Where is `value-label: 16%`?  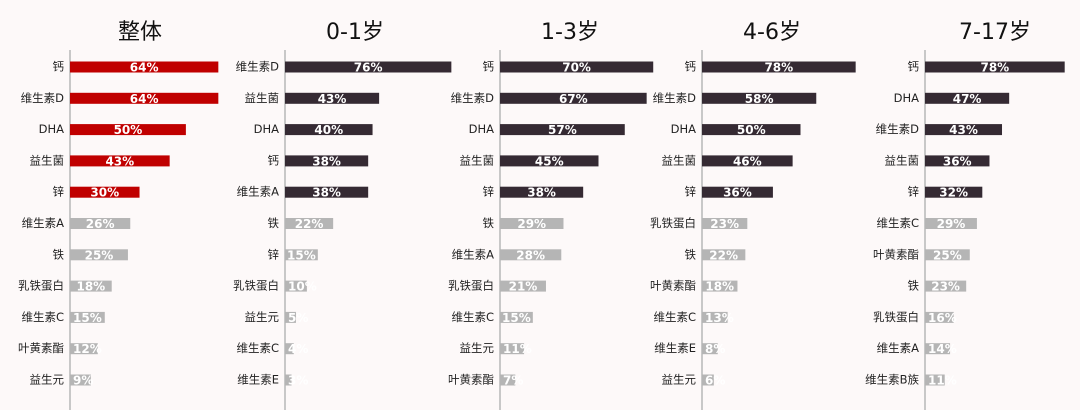 value-label: 16% is located at coordinates (942, 318).